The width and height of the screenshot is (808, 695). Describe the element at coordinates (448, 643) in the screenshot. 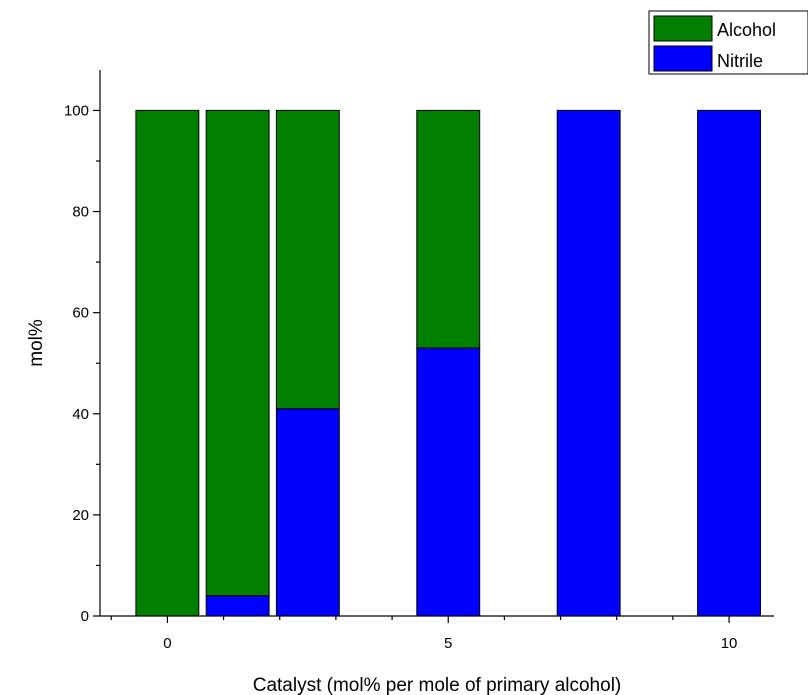

I see `x-tick-label: 5` at that location.